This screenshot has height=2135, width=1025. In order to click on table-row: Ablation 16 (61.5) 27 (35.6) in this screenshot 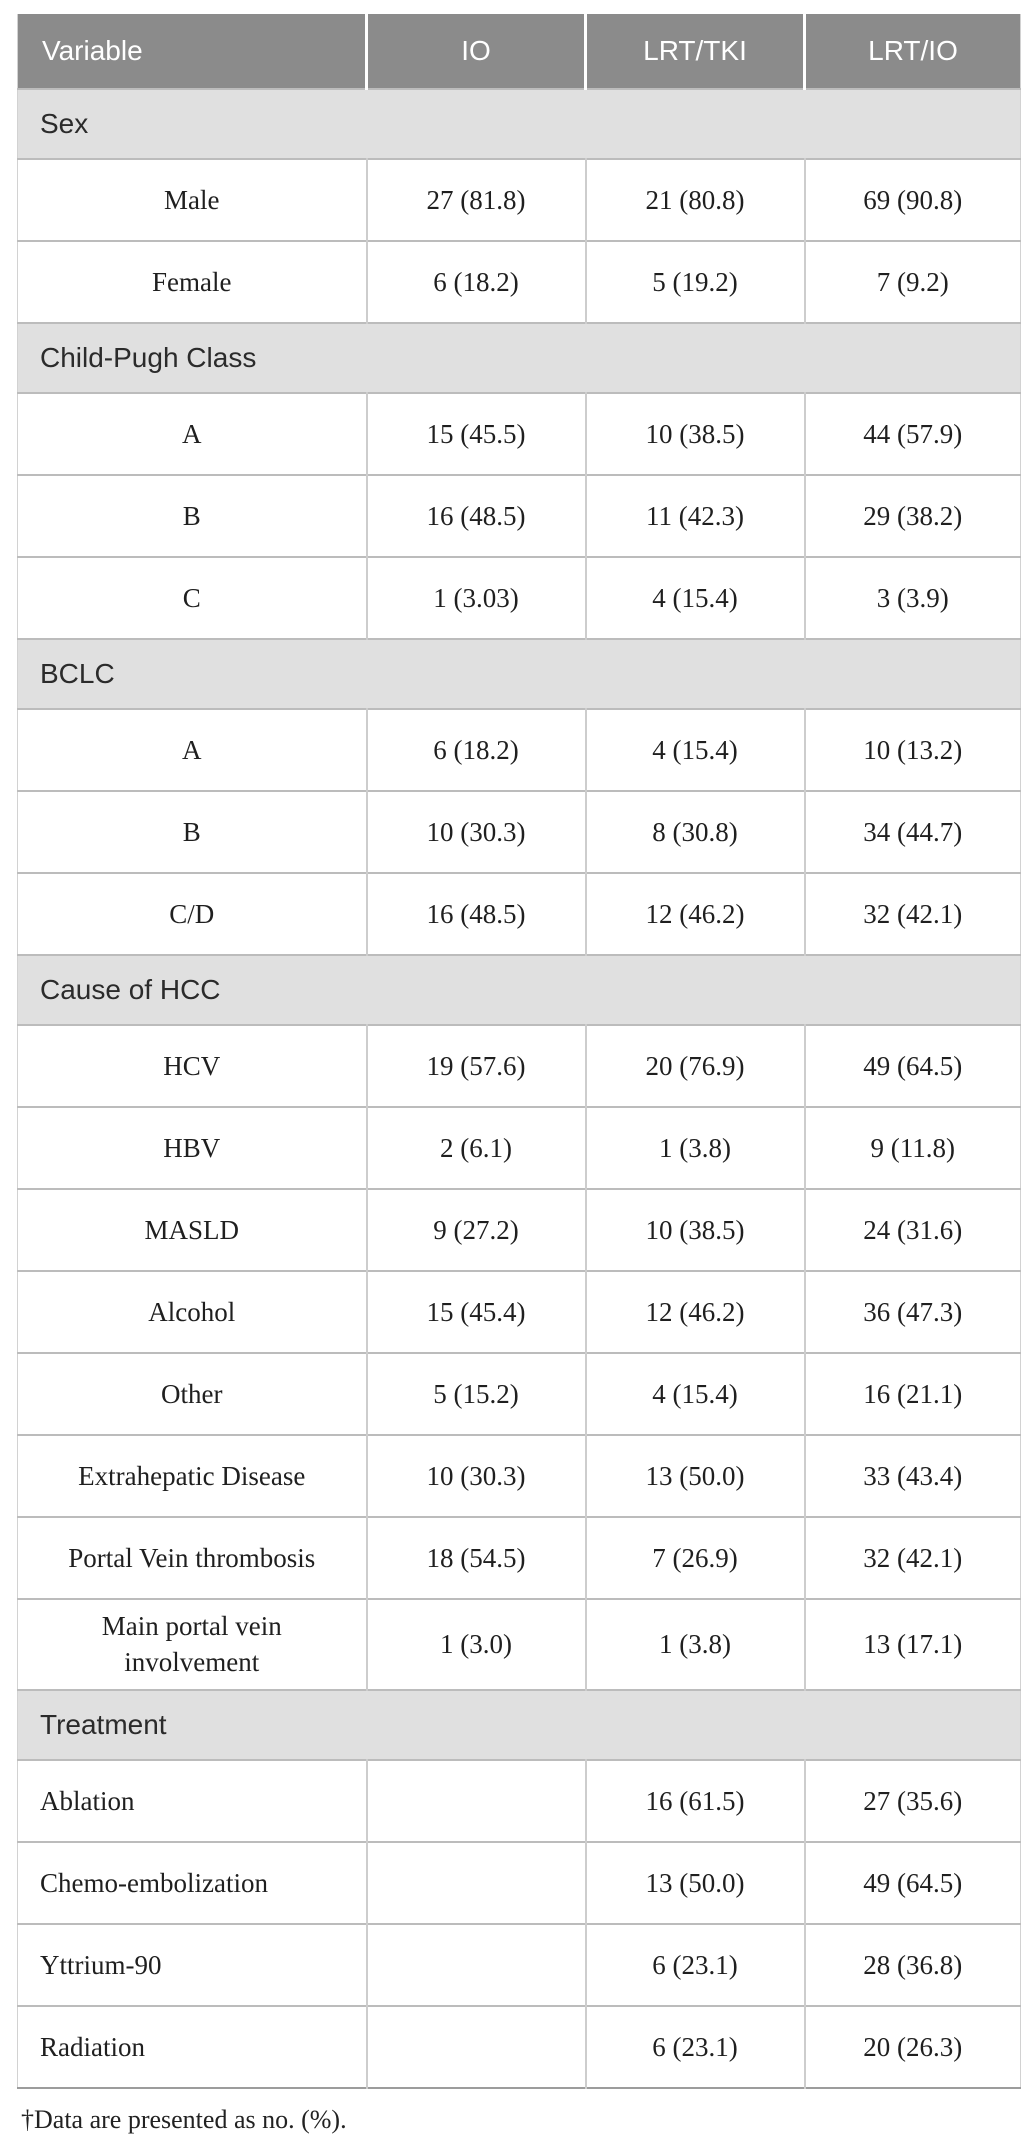, I will do `click(519, 1800)`.